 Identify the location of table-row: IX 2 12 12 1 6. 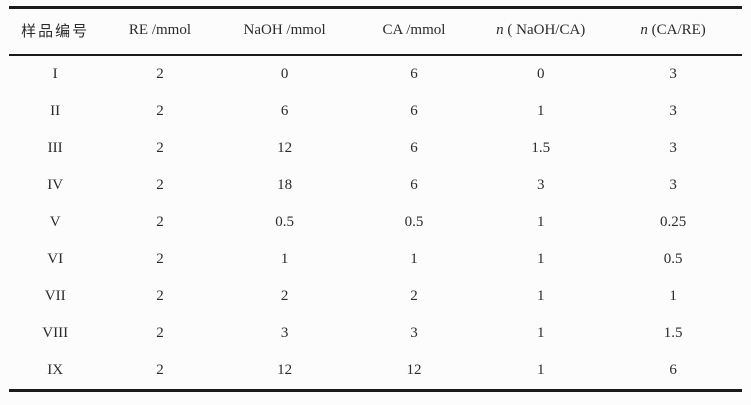
(375, 371).